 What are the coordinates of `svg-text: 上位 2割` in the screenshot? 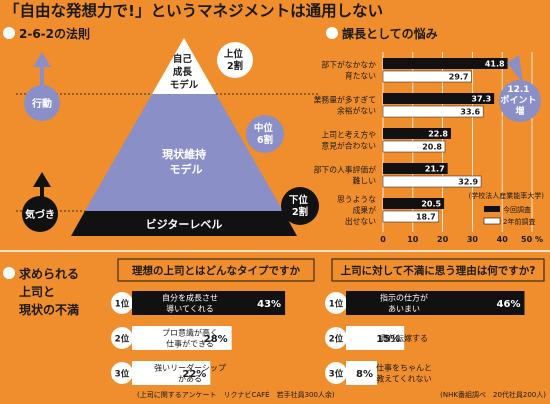 It's located at (235, 60).